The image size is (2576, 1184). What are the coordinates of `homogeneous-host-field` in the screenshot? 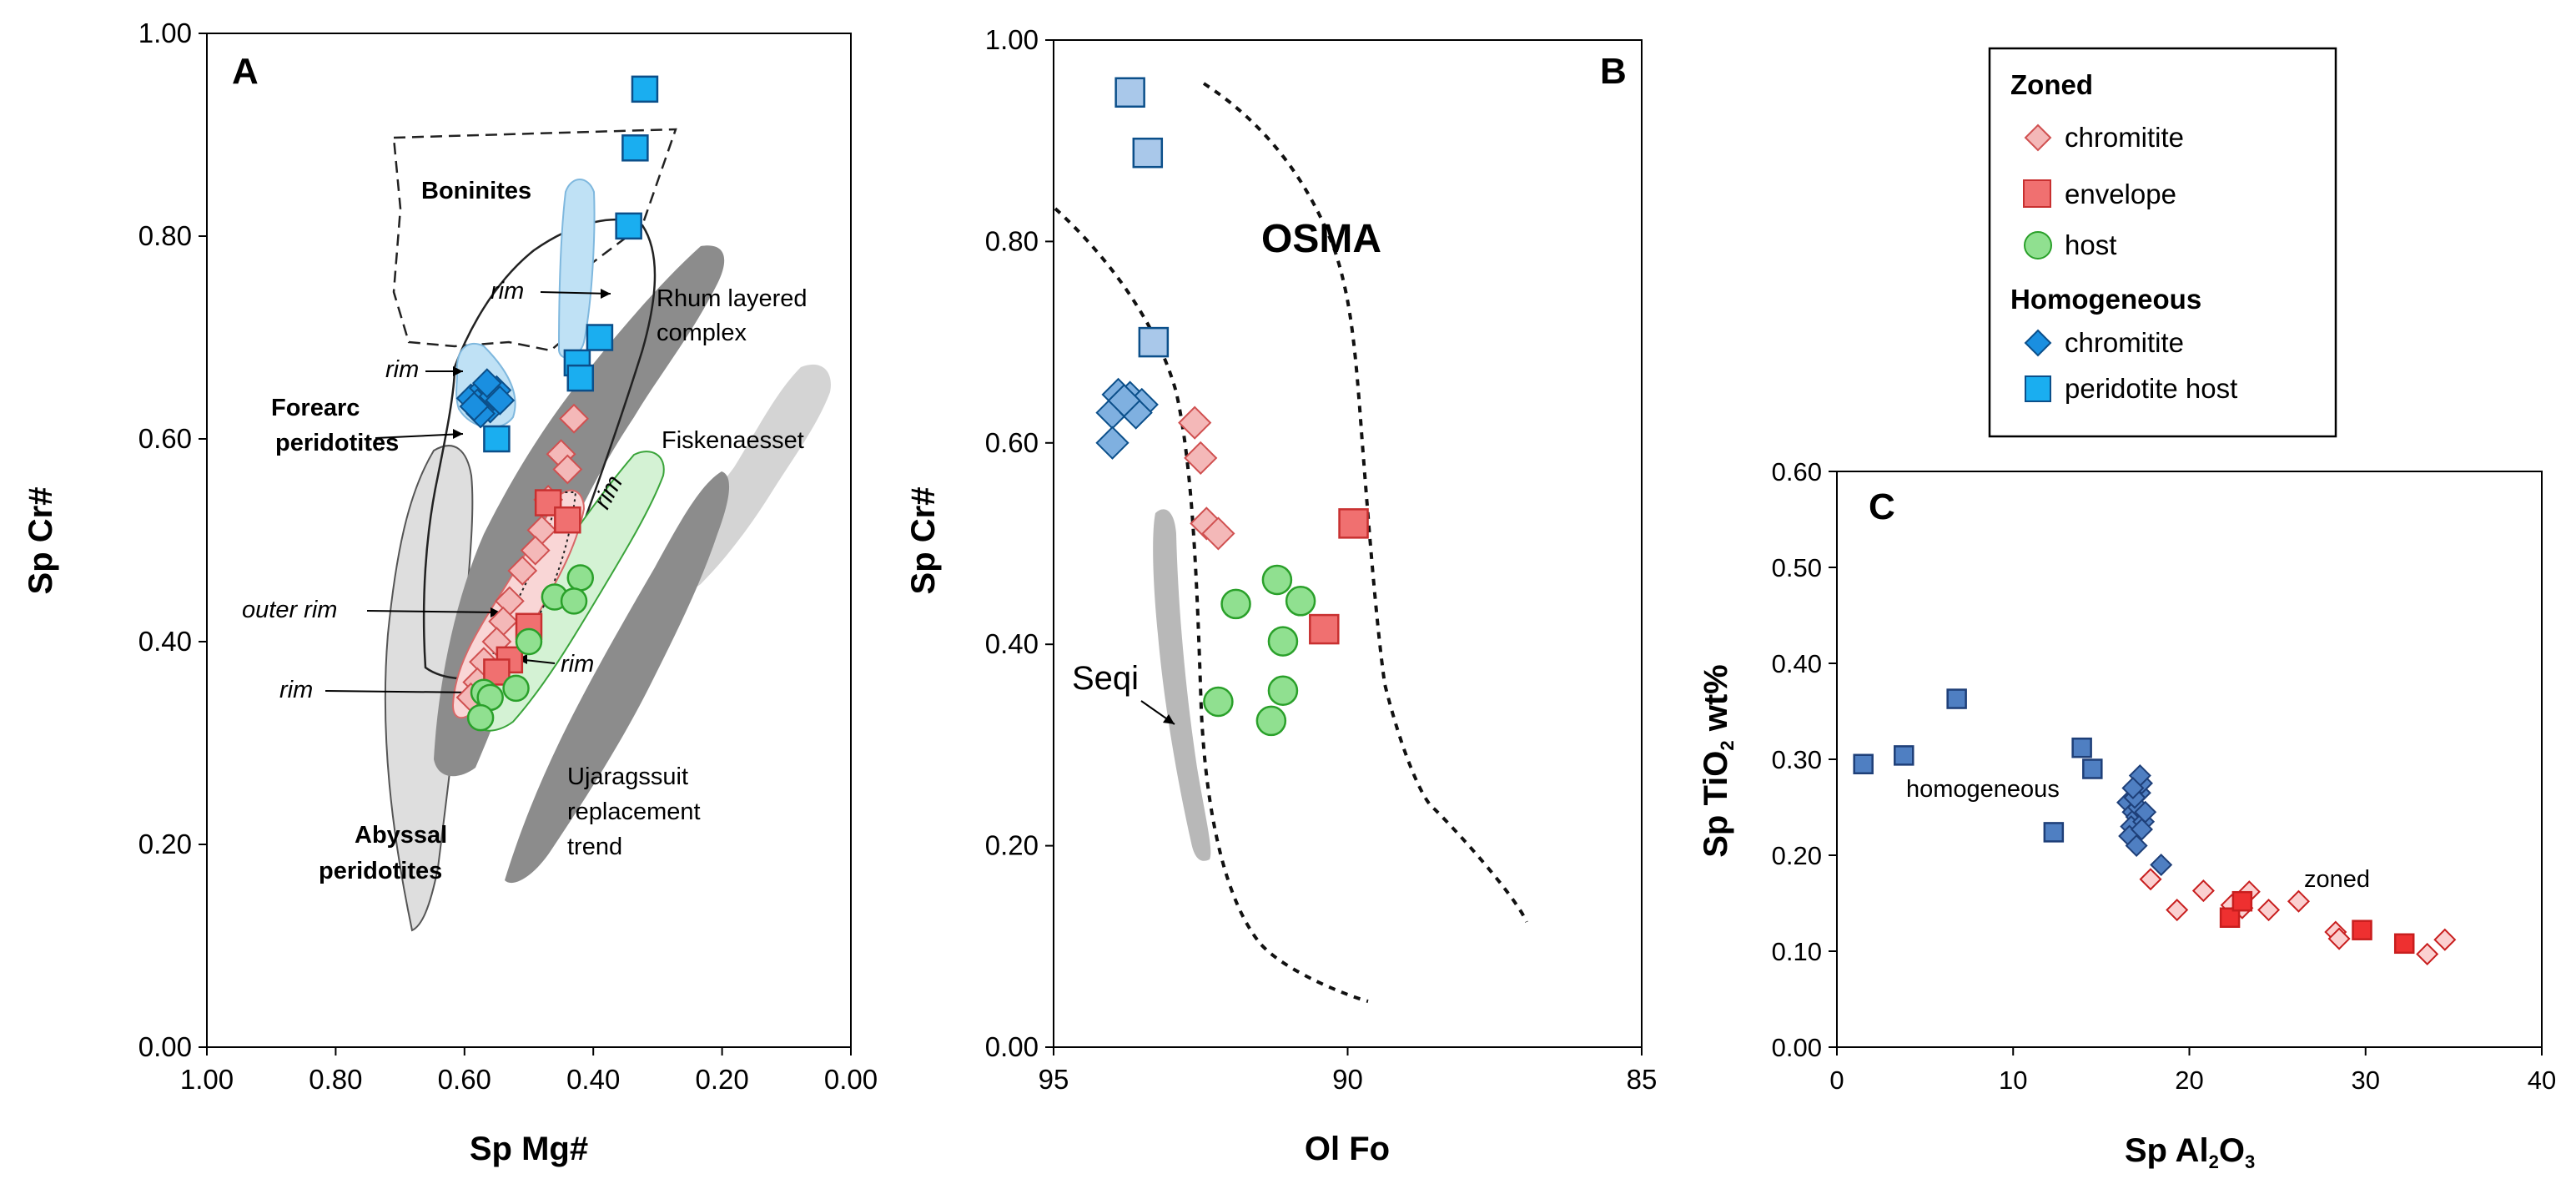 It's located at (576, 269).